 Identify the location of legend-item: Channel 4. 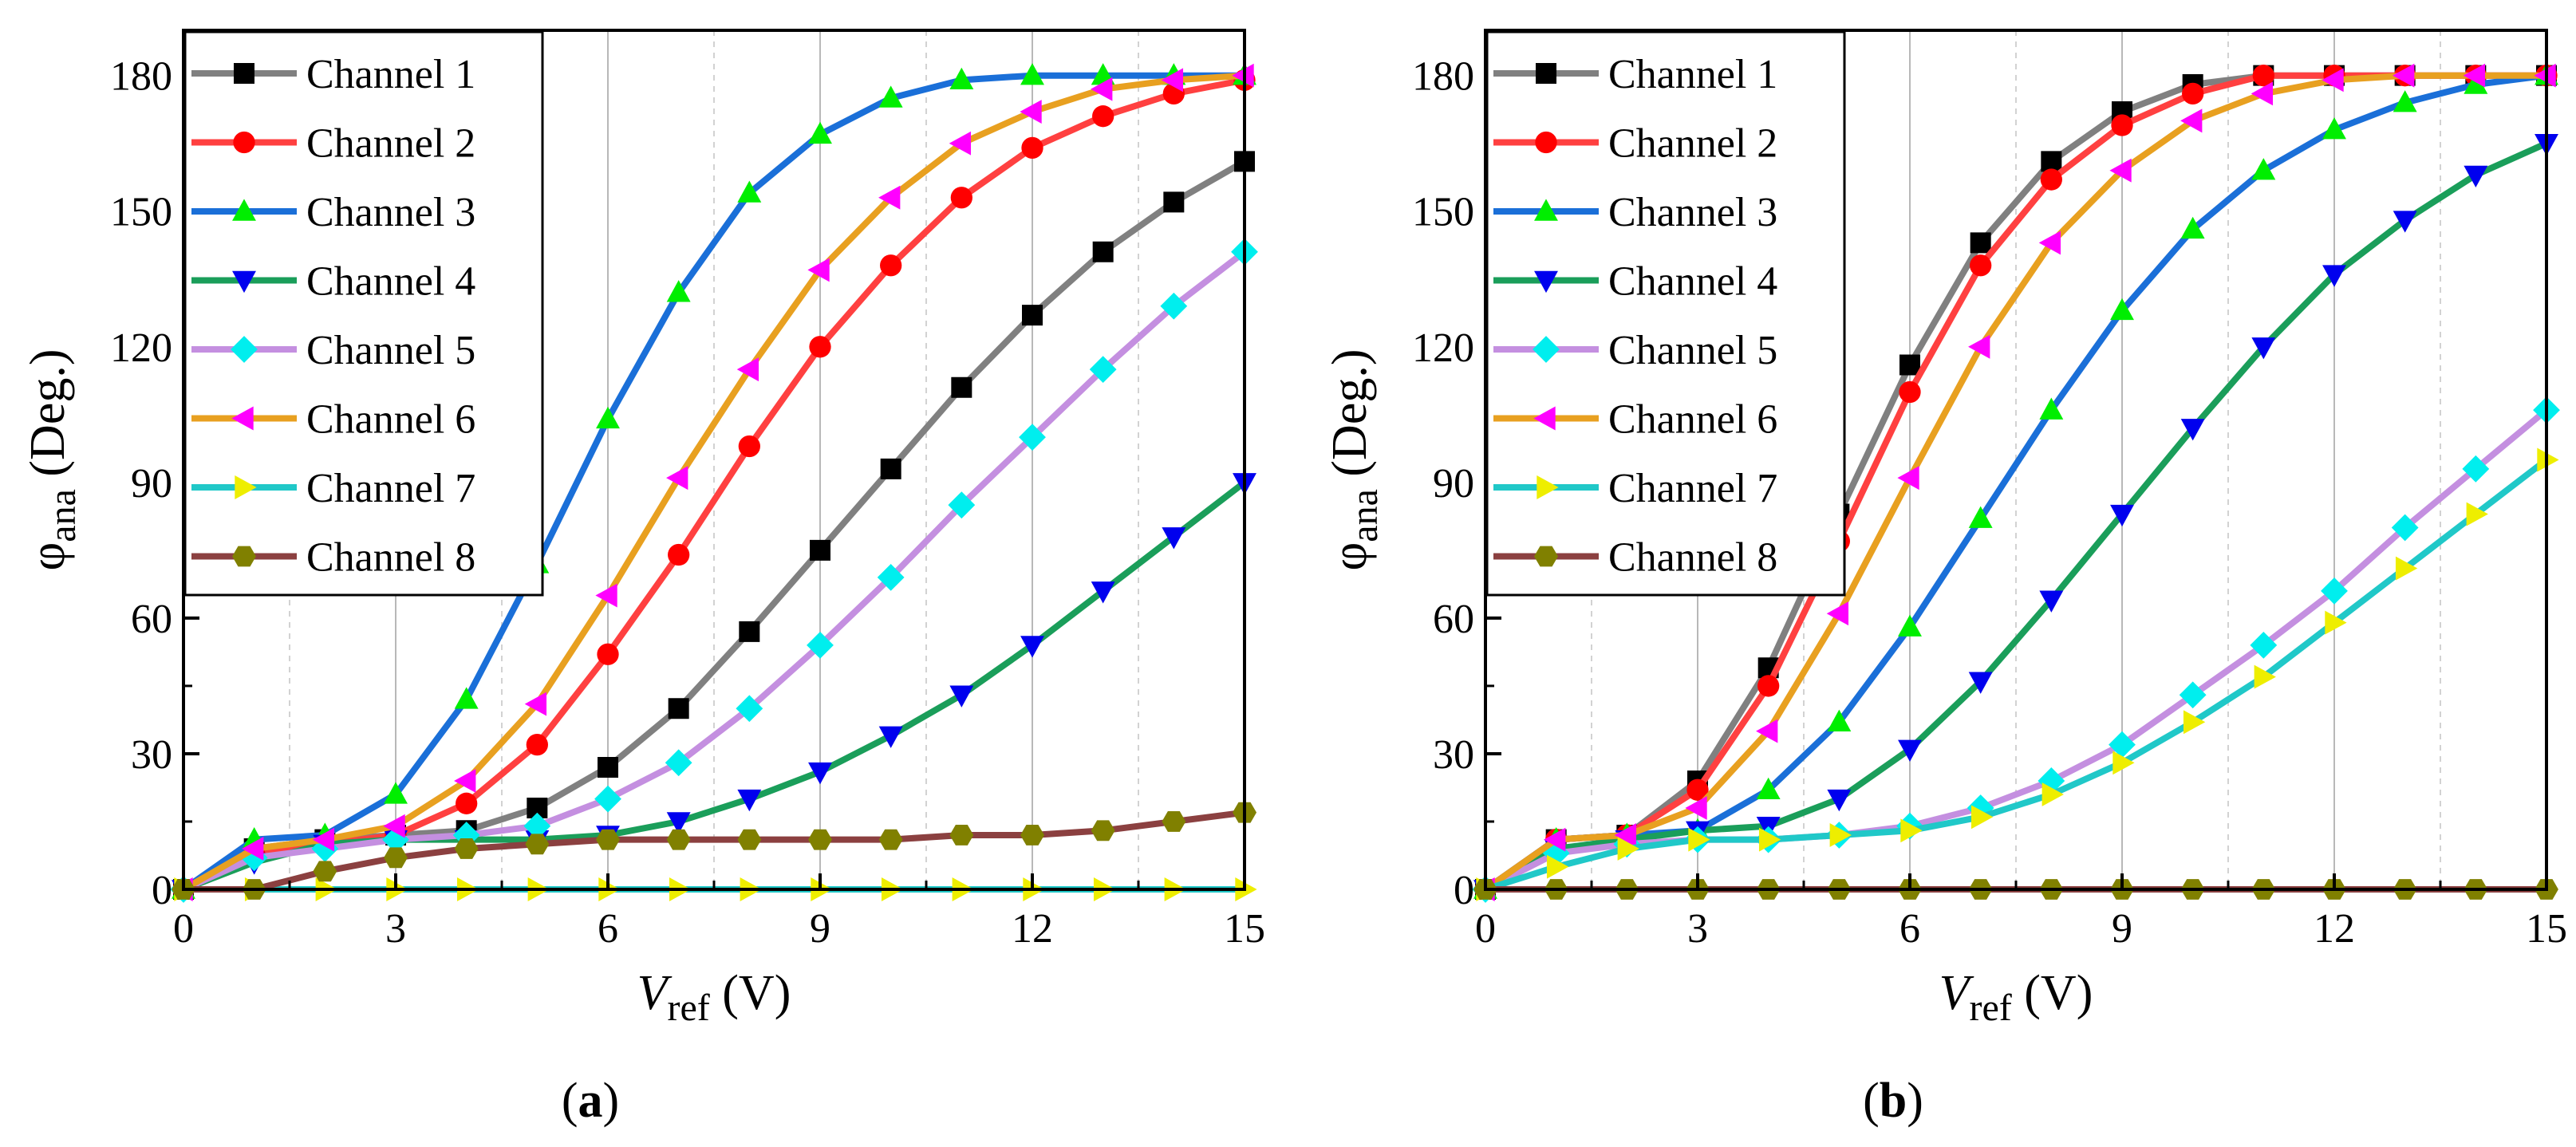
(333, 282).